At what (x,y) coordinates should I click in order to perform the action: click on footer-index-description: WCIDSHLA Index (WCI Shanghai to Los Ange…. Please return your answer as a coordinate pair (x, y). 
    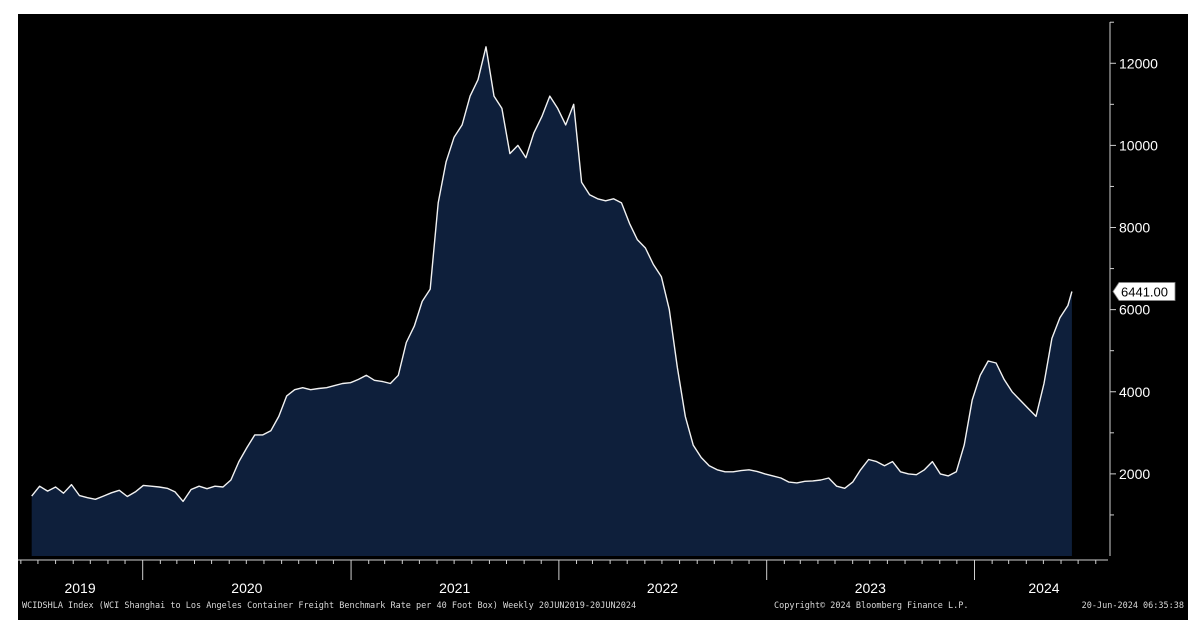
    Looking at the image, I should click on (329, 606).